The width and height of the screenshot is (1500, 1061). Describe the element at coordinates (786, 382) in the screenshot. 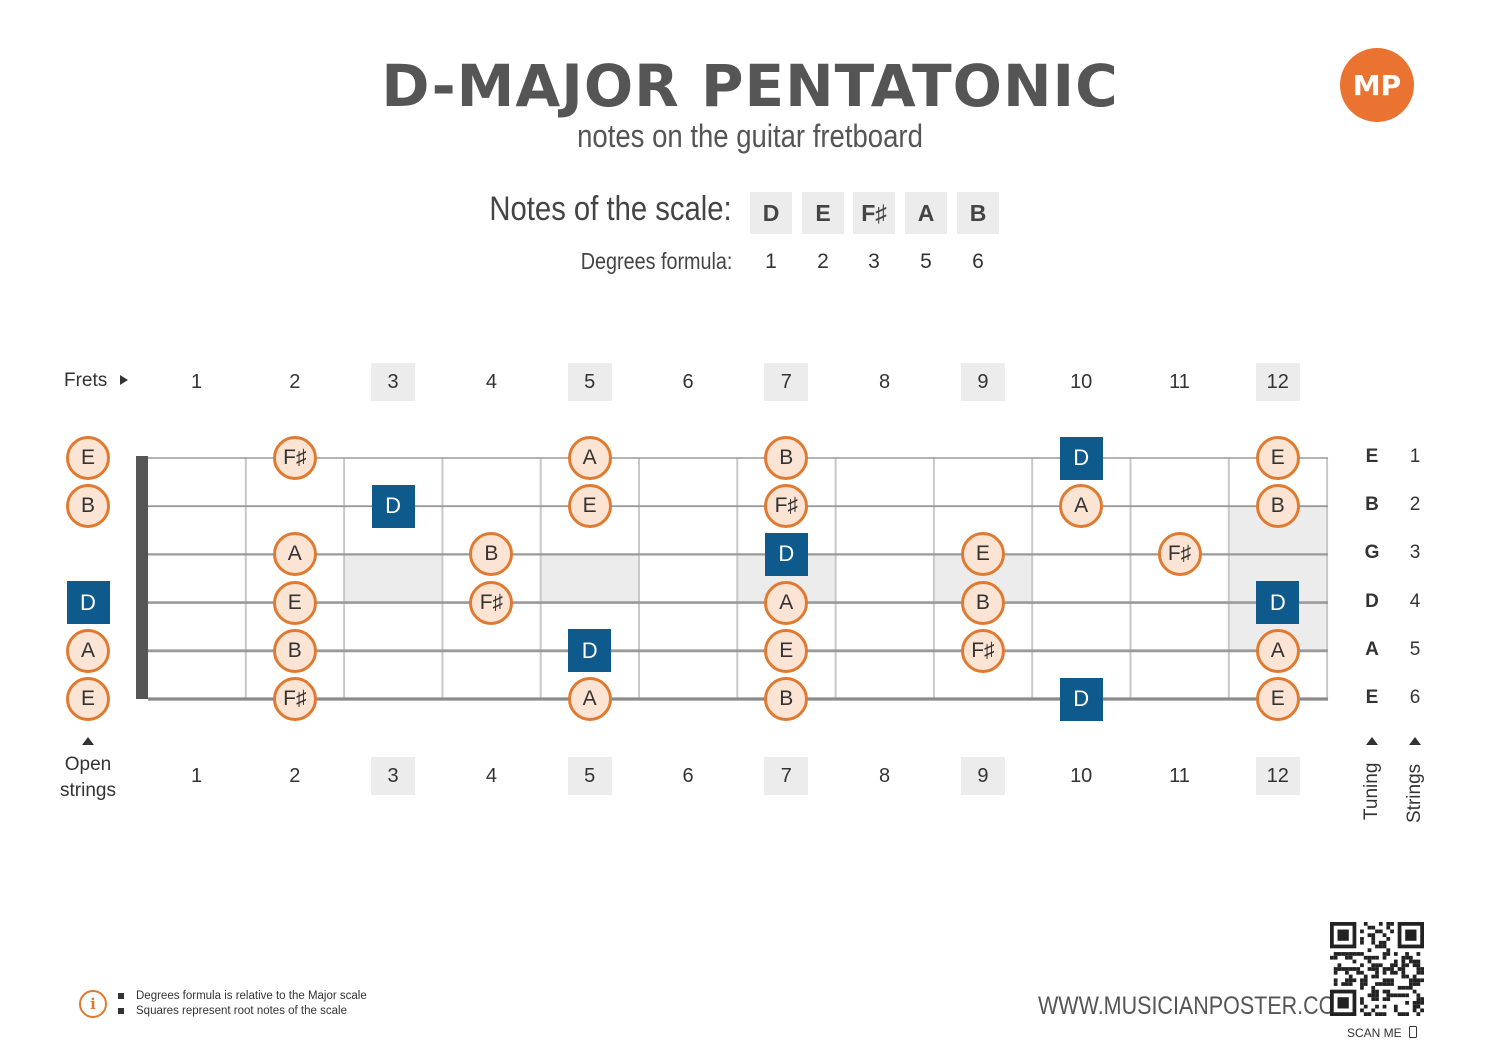

I see `fret-number-top-7: 7` at that location.